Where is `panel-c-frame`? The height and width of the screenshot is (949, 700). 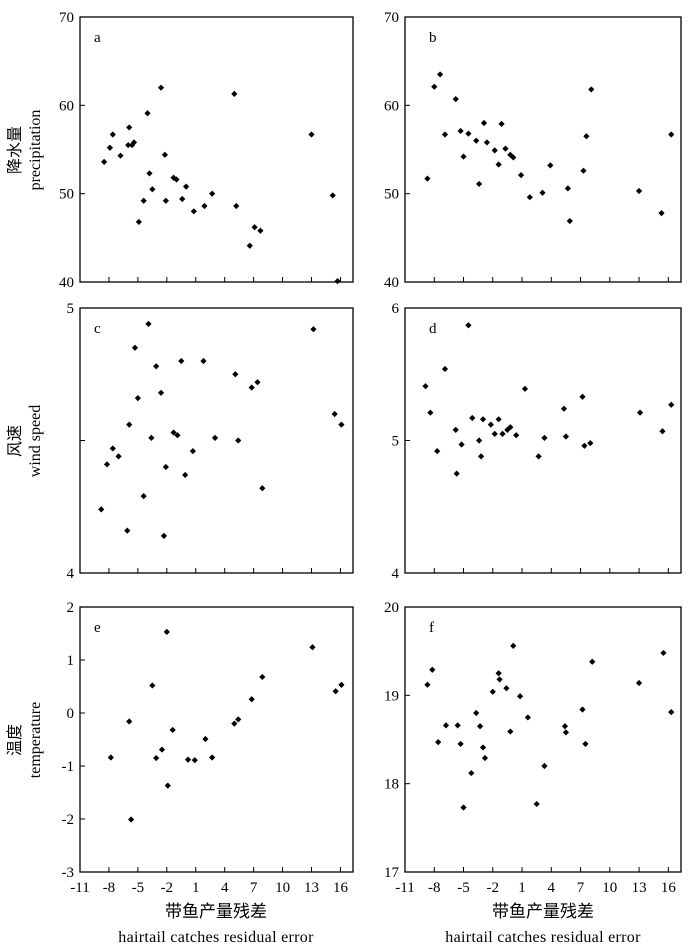 panel-c-frame is located at coordinates (216, 440).